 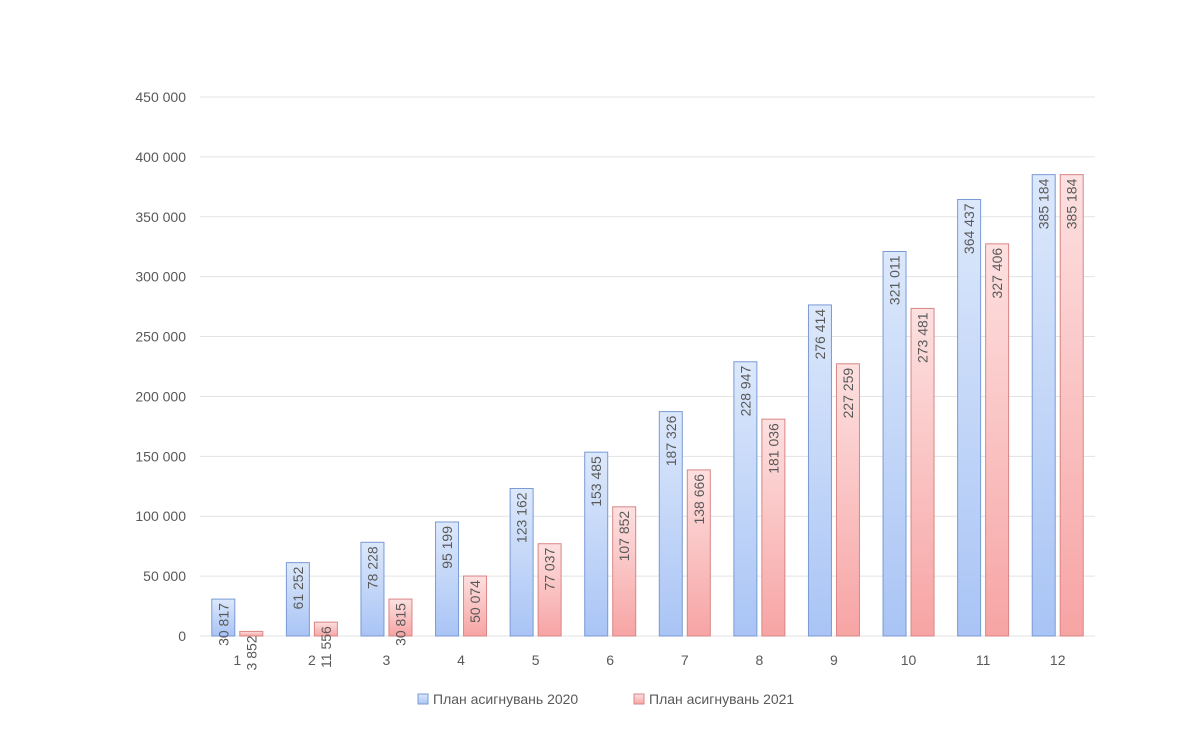 What do you see at coordinates (164, 576) in the screenshot?
I see `y-tick-label: 50 000` at bounding box center [164, 576].